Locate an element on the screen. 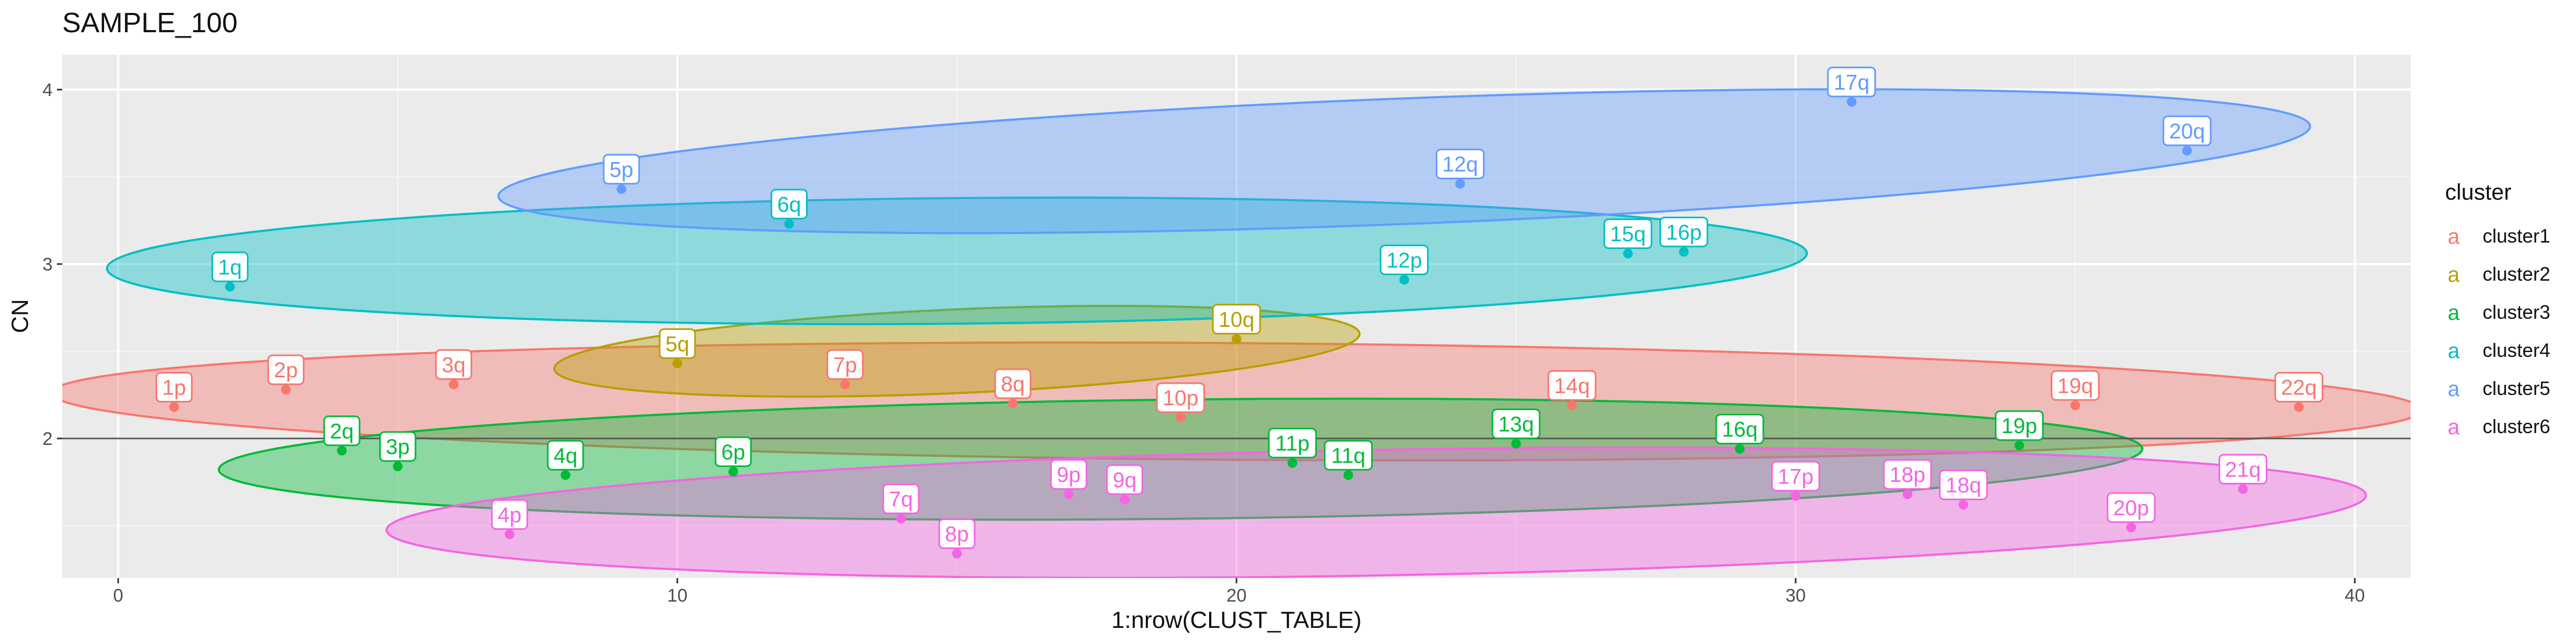 This screenshot has height=644, width=2576. point-label-text: 3q is located at coordinates (454, 365).